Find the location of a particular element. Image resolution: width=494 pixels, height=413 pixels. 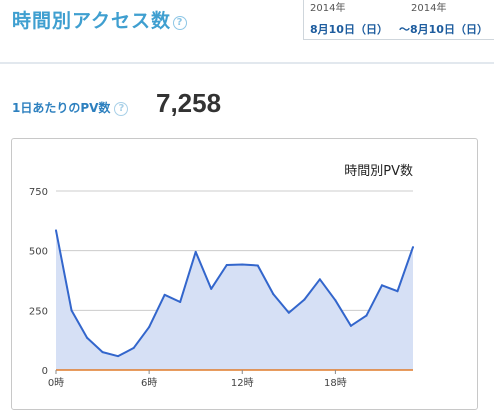

date-range-picker: 2014年 8月10日（日） 2014年 ～8月10日（日） is located at coordinates (398, 20).